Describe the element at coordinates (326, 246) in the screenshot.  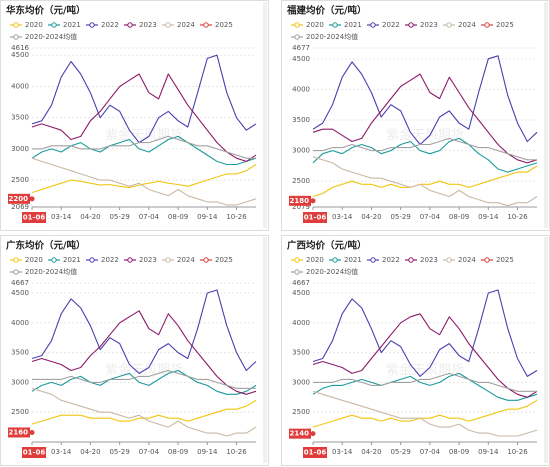
I see `chart-title: 广西均价（元/吨）` at that location.